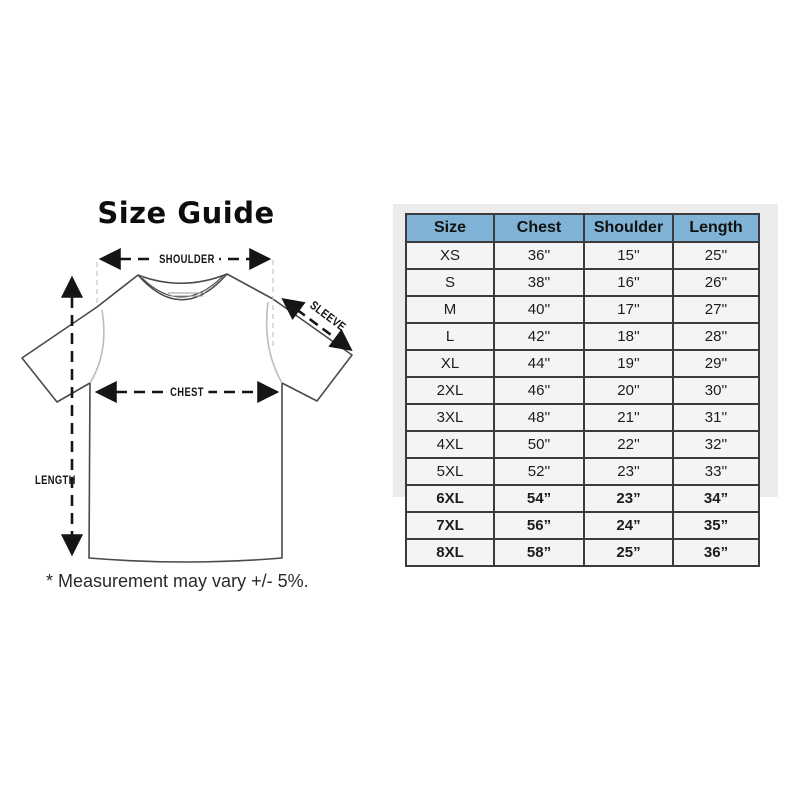 This screenshot has width=800, height=800. Describe the element at coordinates (187, 294) in the screenshot. I see `collar-label-line` at that location.